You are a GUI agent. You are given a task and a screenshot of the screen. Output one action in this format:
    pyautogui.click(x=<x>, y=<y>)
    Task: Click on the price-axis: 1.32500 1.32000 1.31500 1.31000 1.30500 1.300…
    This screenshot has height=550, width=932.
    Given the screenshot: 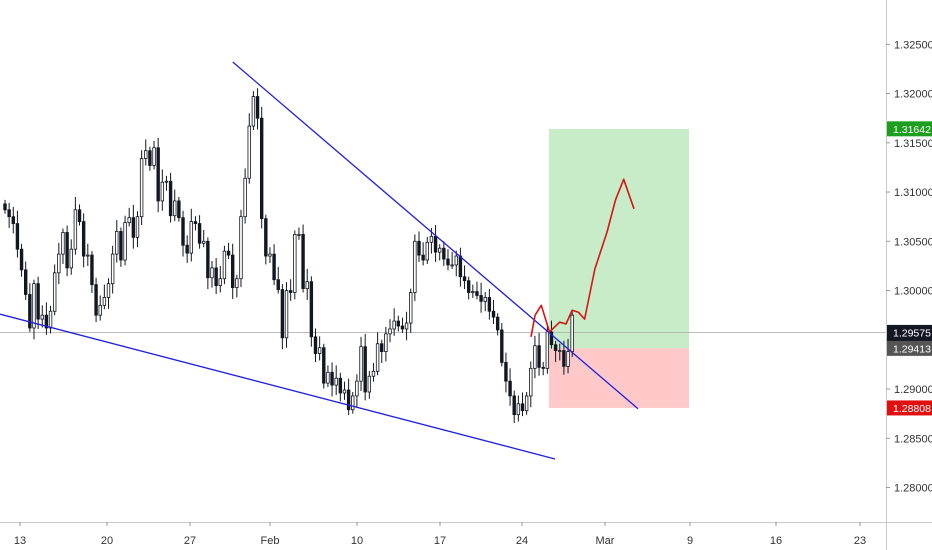 What is the action you would take?
    pyautogui.click(x=909, y=275)
    